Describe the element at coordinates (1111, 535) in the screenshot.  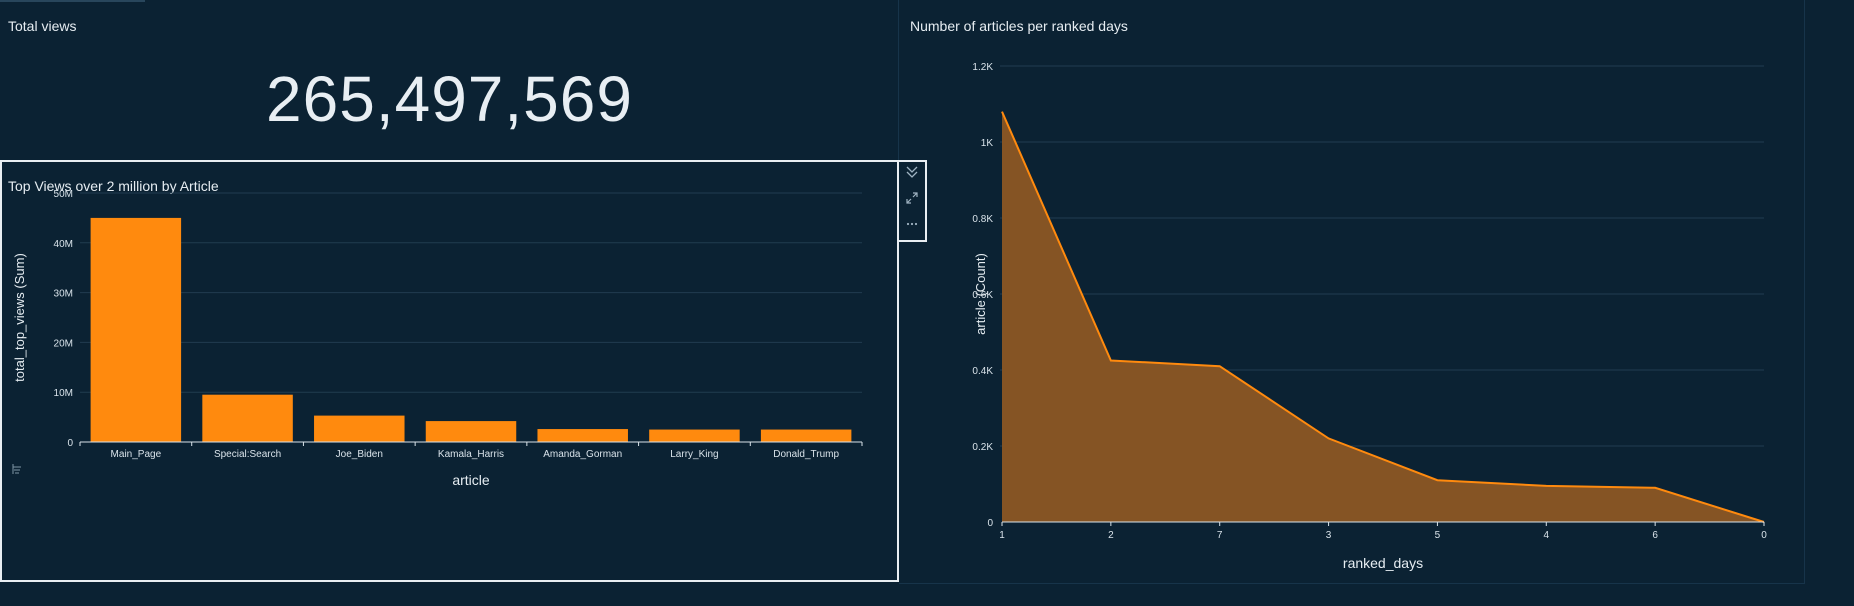
I see `area-xtick-label: 2` at that location.